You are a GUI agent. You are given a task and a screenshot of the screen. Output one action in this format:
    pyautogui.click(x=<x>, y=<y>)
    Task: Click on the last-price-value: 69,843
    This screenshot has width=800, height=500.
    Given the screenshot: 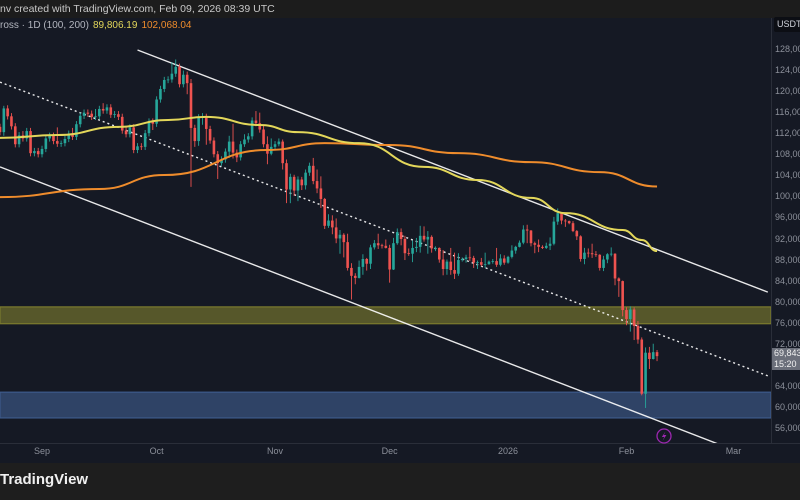 What is the action you would take?
    pyautogui.click(x=787, y=353)
    